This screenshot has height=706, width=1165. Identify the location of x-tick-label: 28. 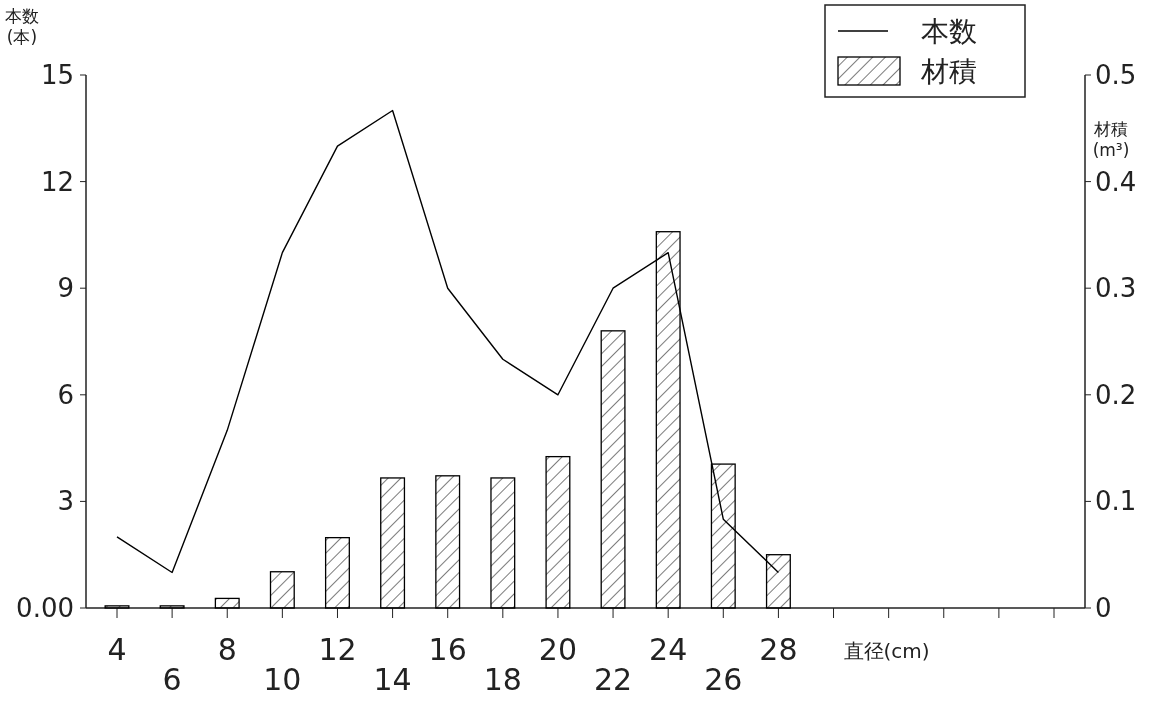
(778, 649).